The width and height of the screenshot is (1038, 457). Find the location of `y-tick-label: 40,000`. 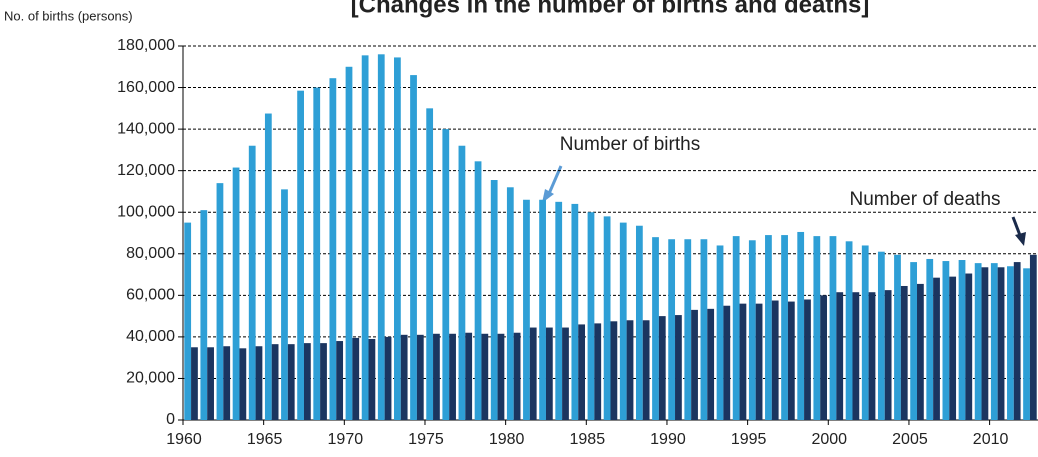

y-tick-label: 40,000 is located at coordinates (150, 336).